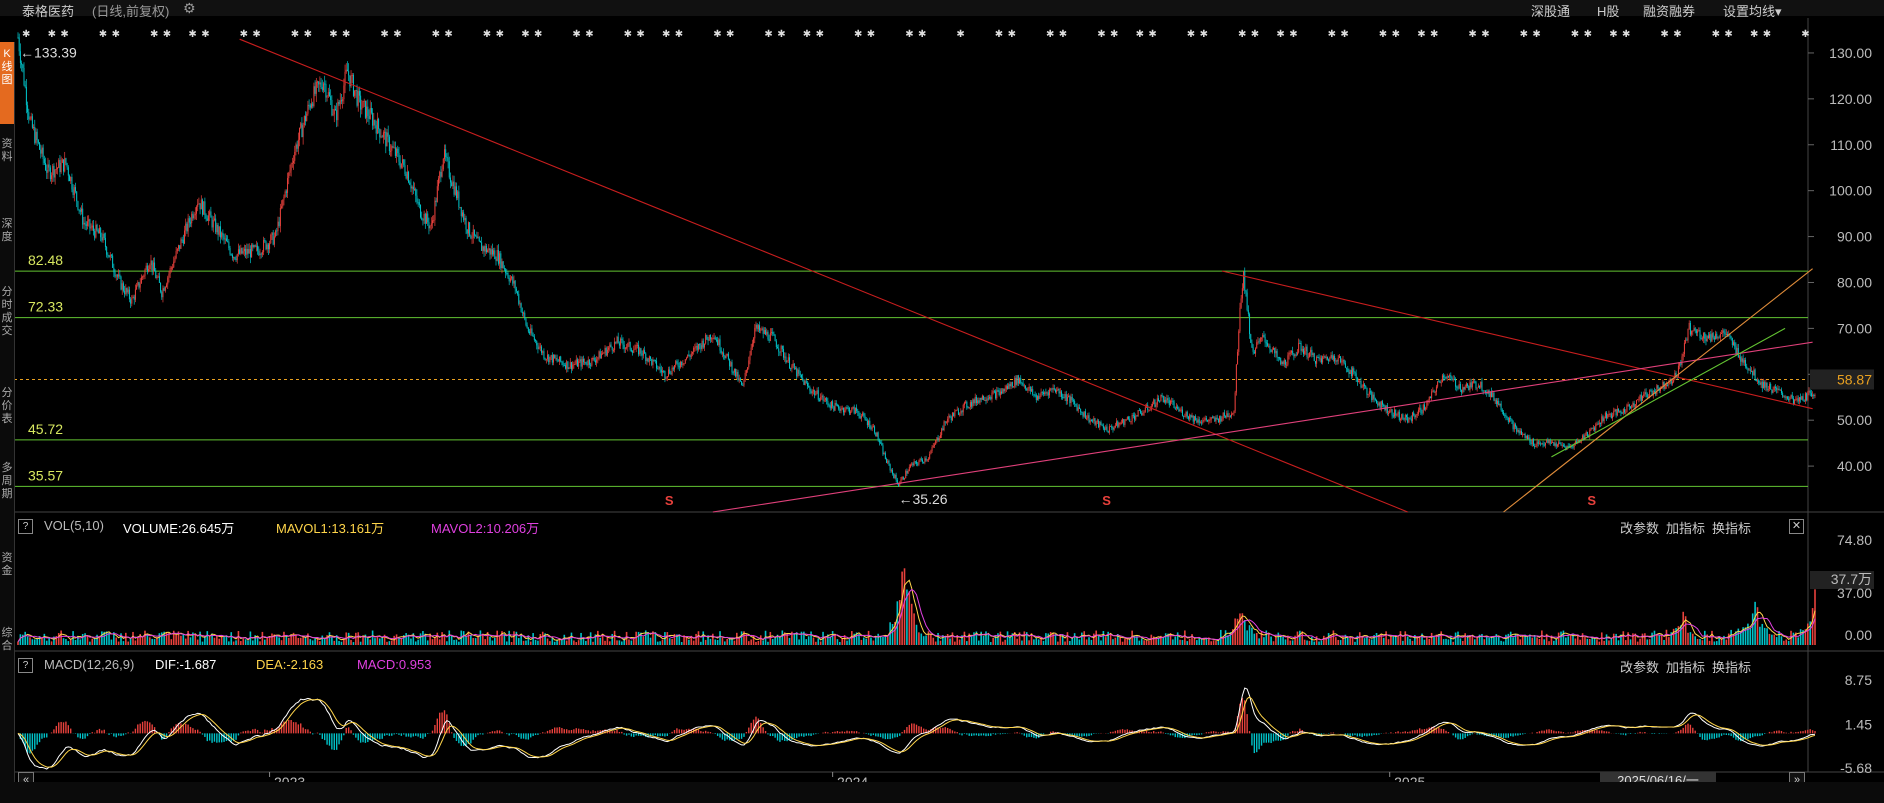  I want to click on left-tab-depth: 深度, so click(7, 230).